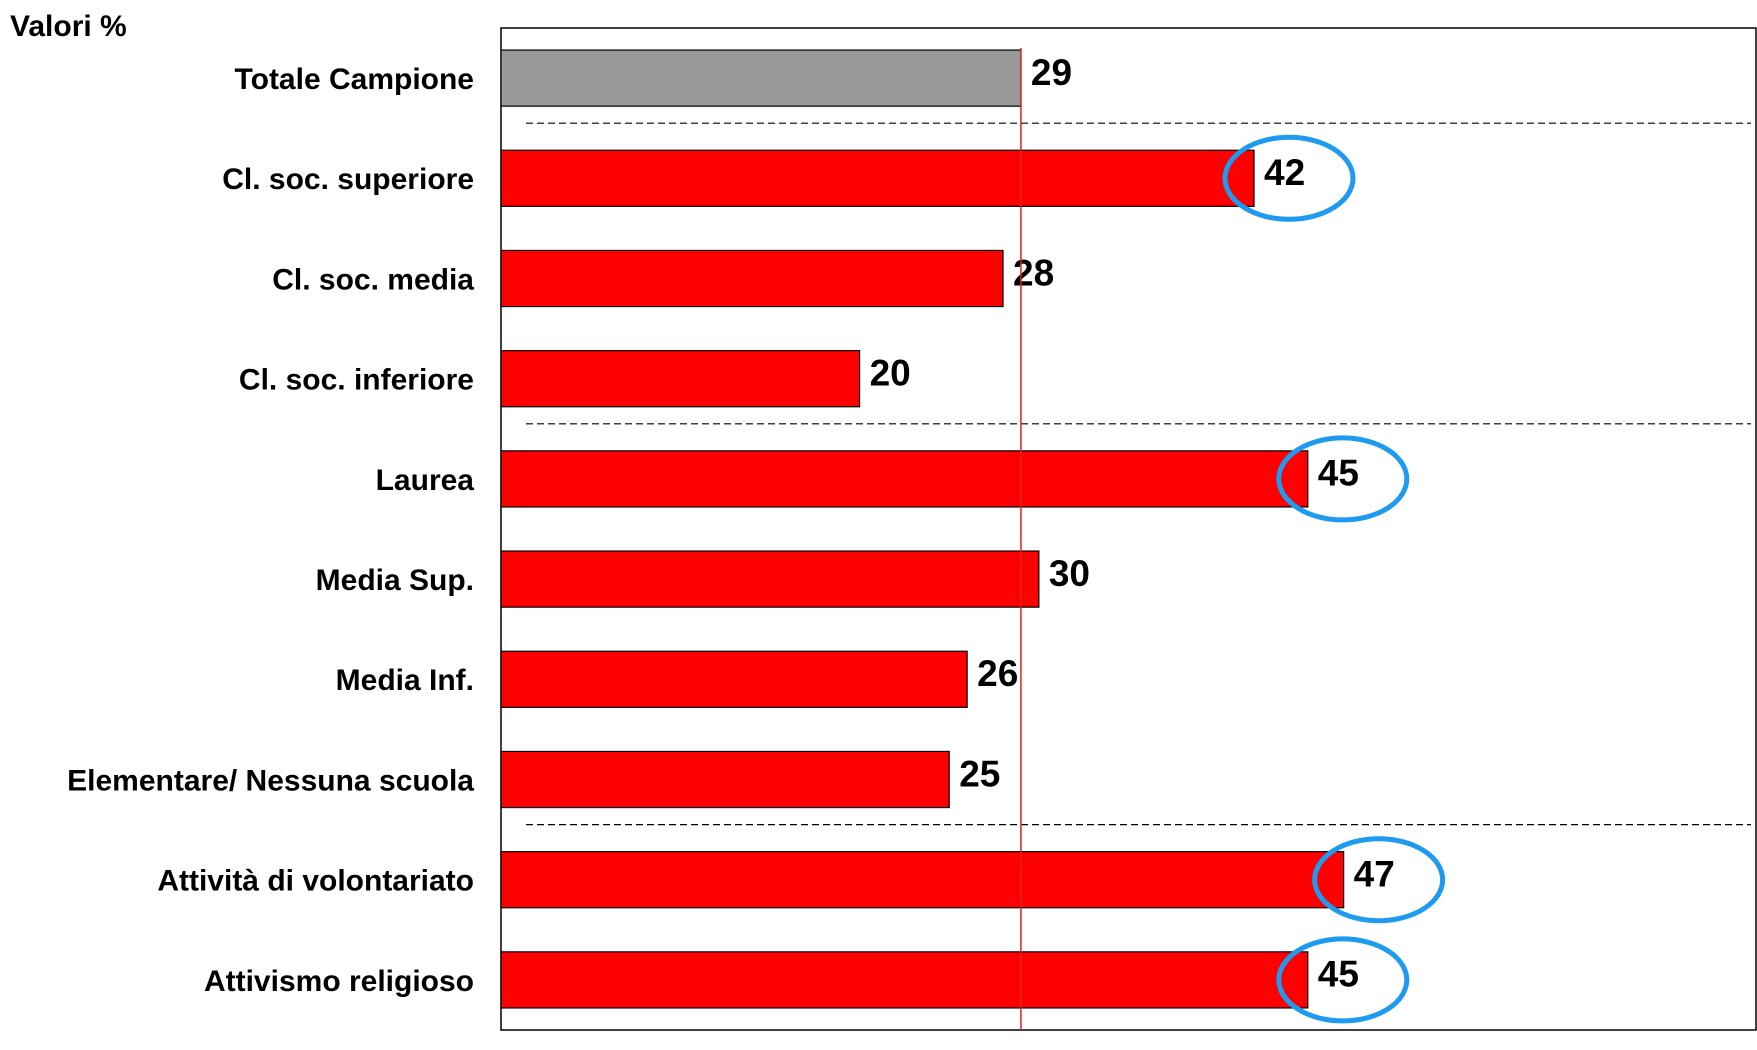 This screenshot has width=1757, height=1050. Describe the element at coordinates (425, 480) in the screenshot. I see `category-label: Laurea` at that location.